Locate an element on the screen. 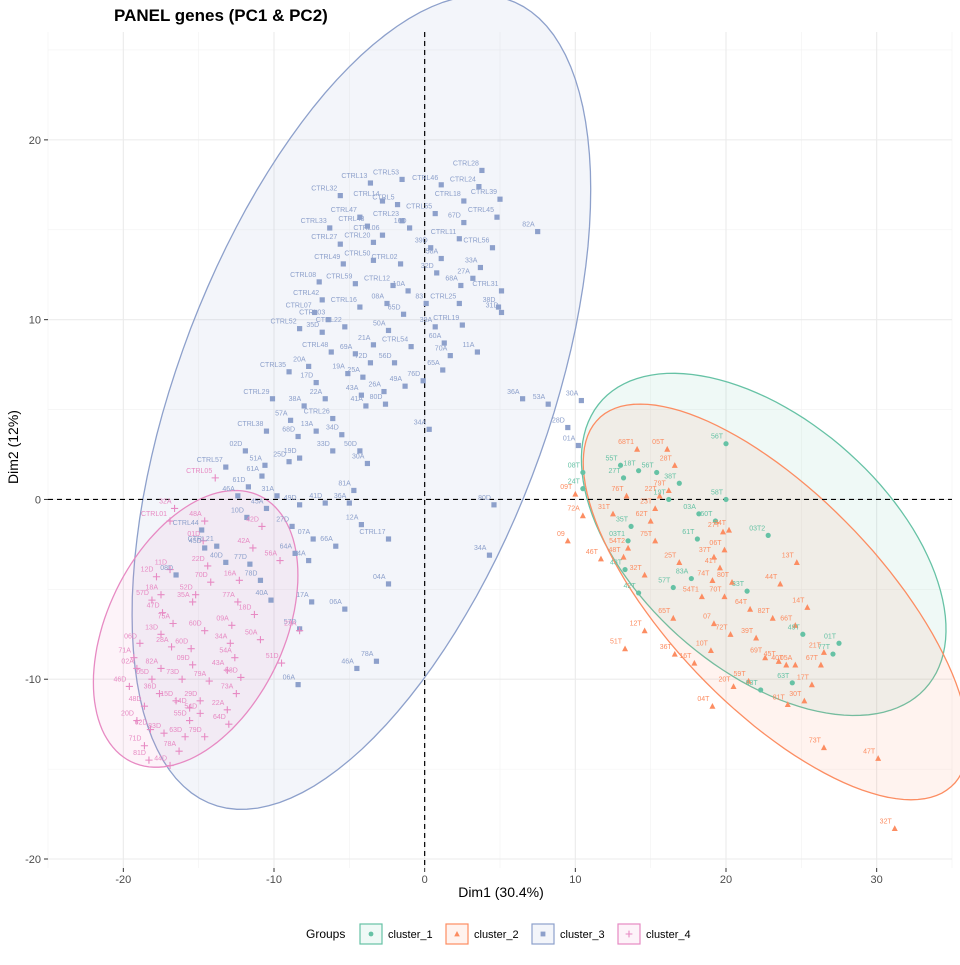 The width and height of the screenshot is (960, 965). point-label-cluster_2: 46T is located at coordinates (592, 552).